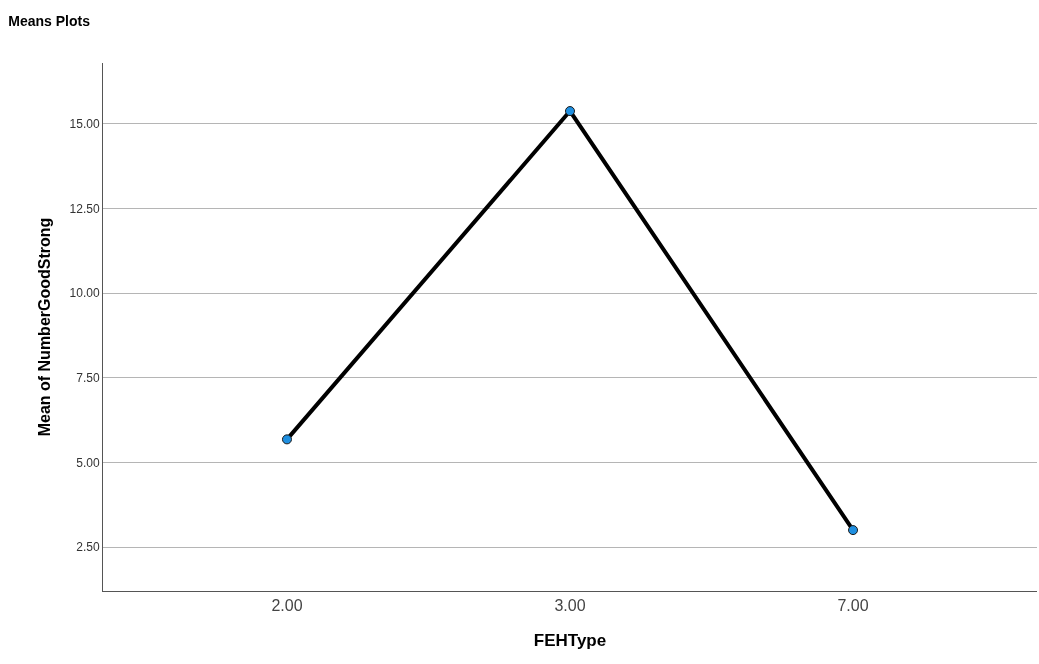 This screenshot has height=664, width=1039. What do you see at coordinates (84, 124) in the screenshot?
I see `y-tick-label: 15.00` at bounding box center [84, 124].